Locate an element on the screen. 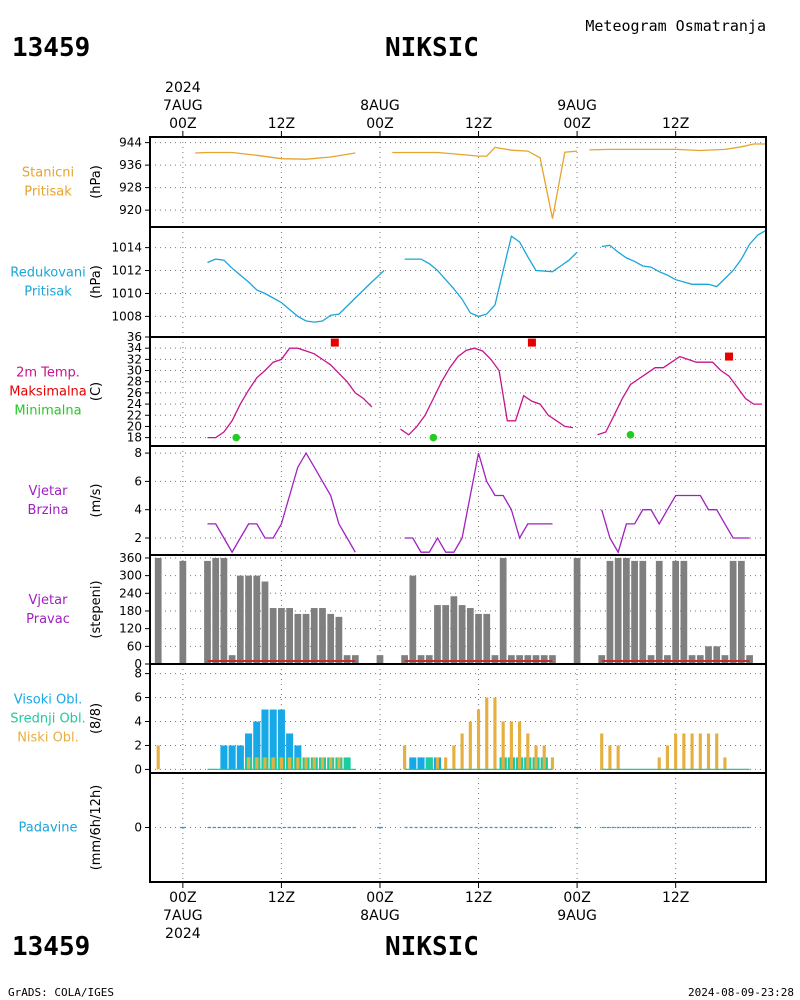 This screenshot has height=1000, width=800. y-tick-label: 36 is located at coordinates (134, 337).